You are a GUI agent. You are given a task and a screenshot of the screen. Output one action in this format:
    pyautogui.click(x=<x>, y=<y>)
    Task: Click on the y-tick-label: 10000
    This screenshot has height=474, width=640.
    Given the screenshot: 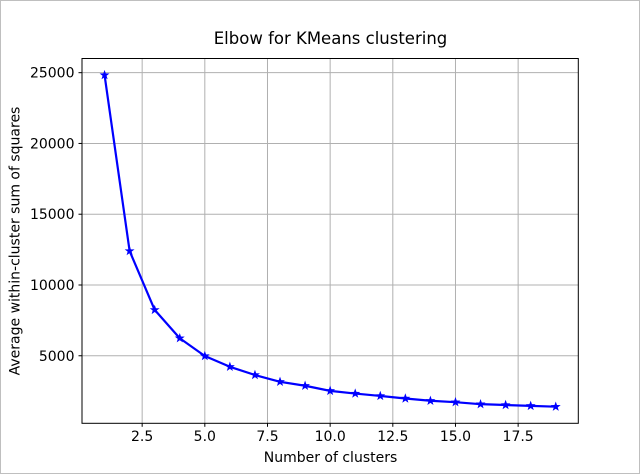 What is the action you would take?
    pyautogui.click(x=52, y=286)
    